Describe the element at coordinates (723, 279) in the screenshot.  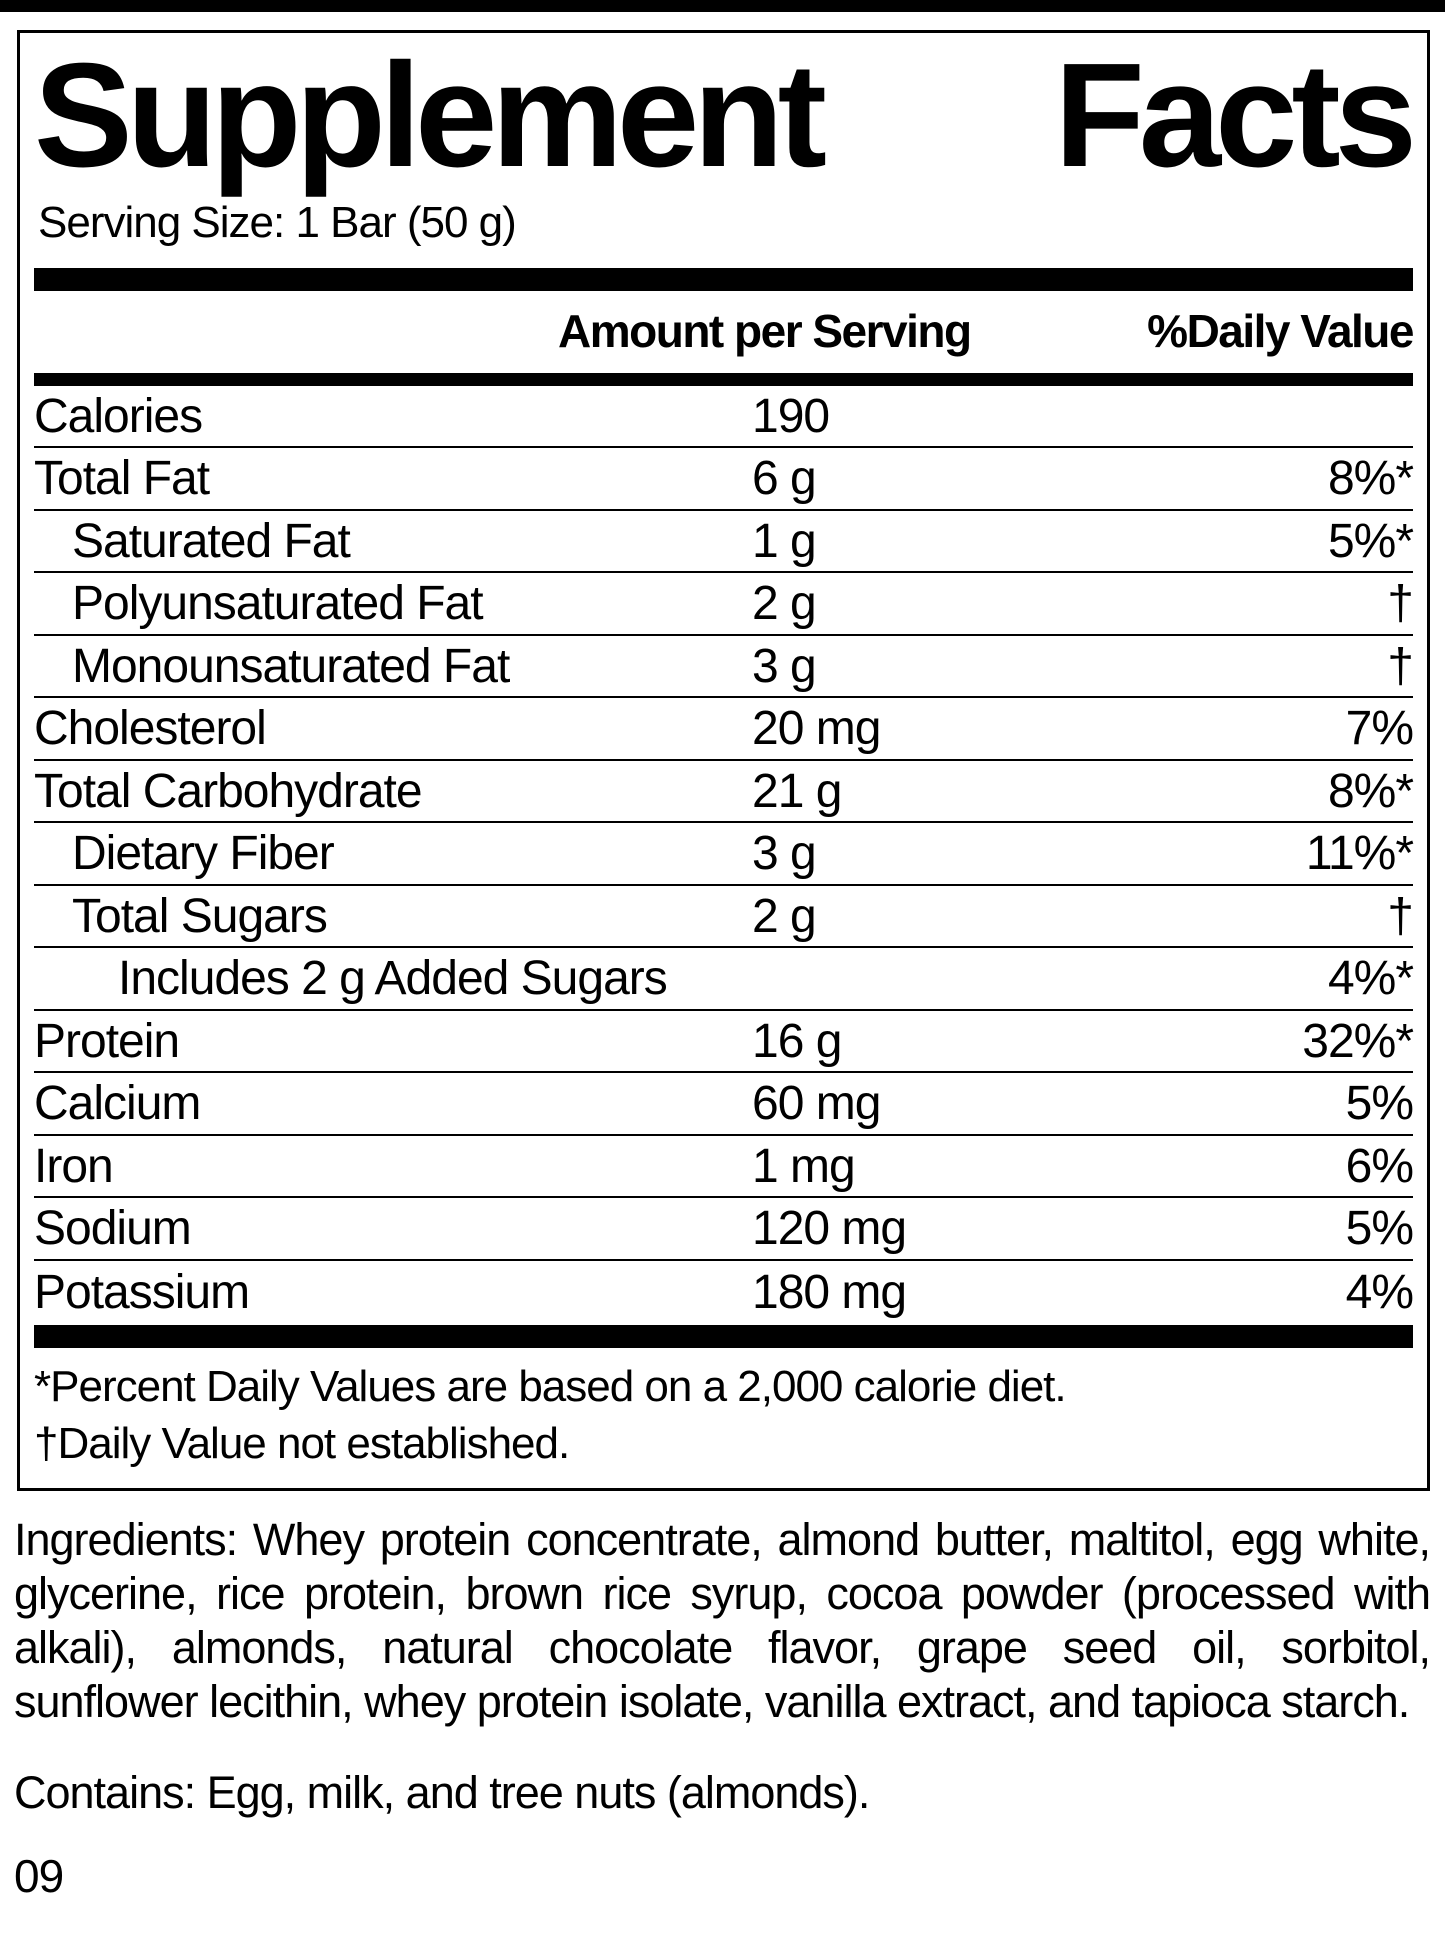
I see `divider-bar-top` at that location.